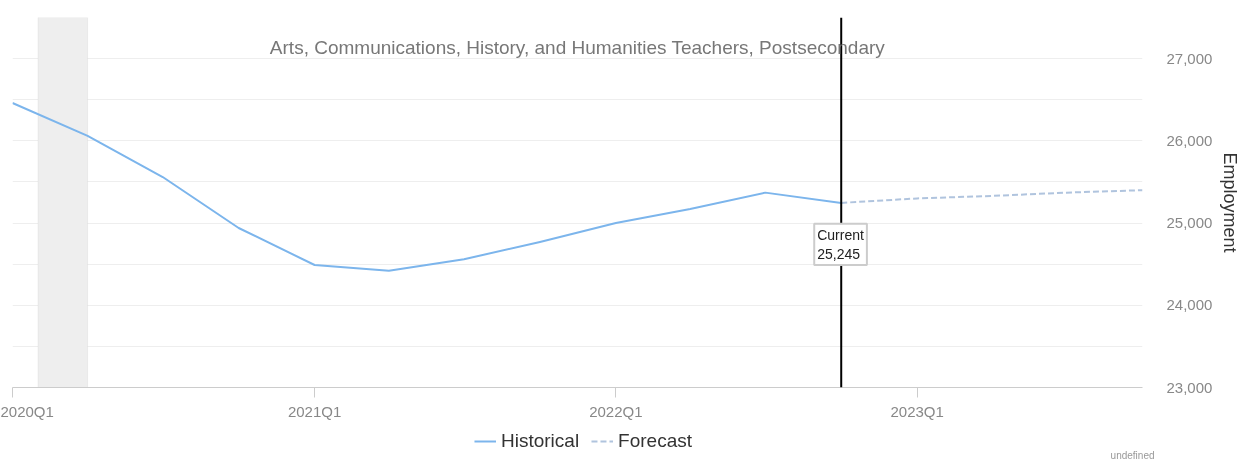 This screenshot has width=1255, height=462. What do you see at coordinates (1189, 305) in the screenshot?
I see `y-tick-label: 24,000` at bounding box center [1189, 305].